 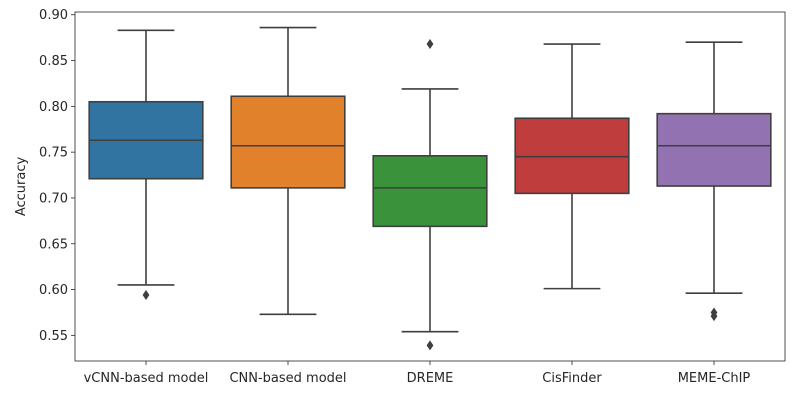 I want to click on box-meme-chip, so click(x=714, y=181).